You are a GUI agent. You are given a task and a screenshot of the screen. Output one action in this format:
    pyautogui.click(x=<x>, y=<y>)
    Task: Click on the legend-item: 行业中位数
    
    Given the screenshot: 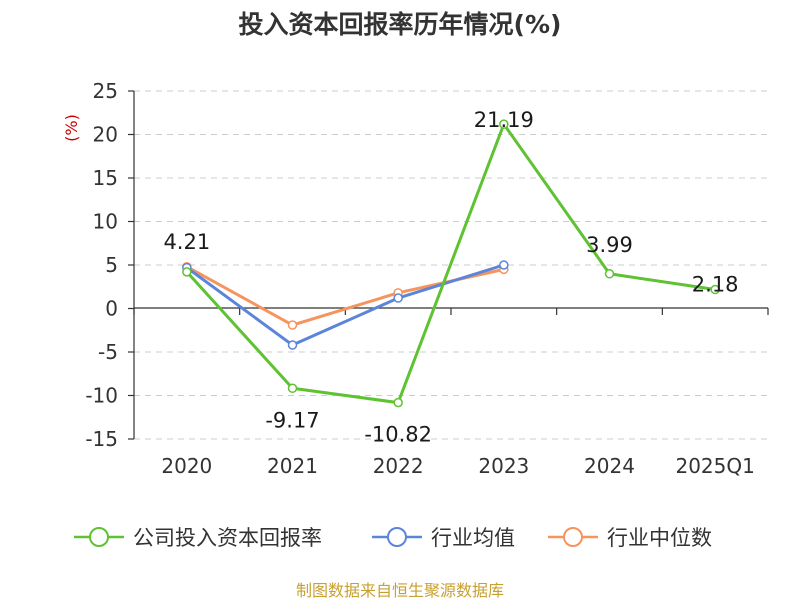 What is the action you would take?
    pyautogui.click(x=630, y=538)
    